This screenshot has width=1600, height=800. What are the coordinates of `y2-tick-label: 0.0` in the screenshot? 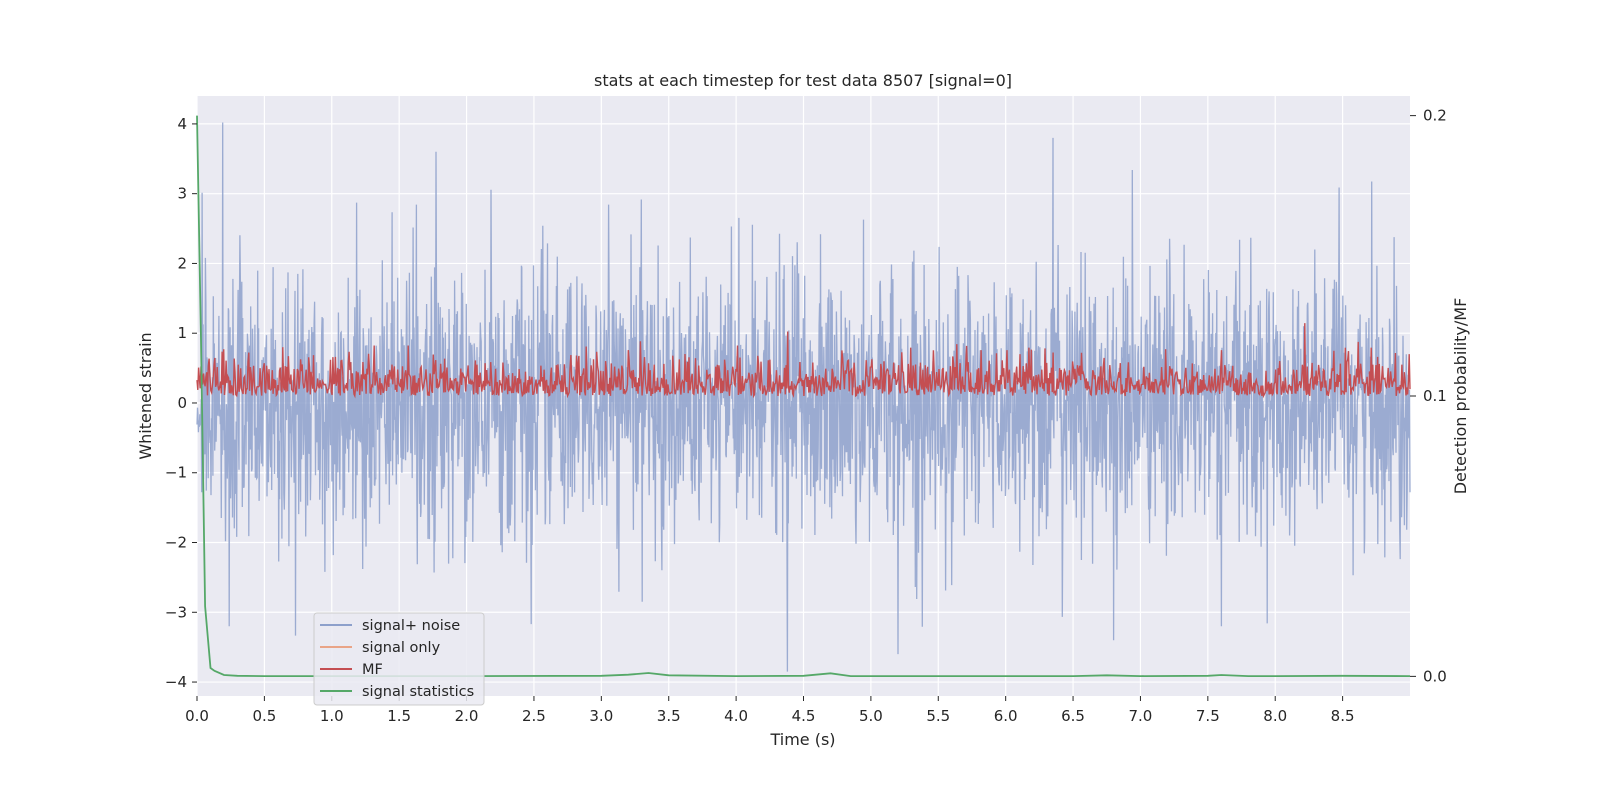 It's located at (1435, 676).